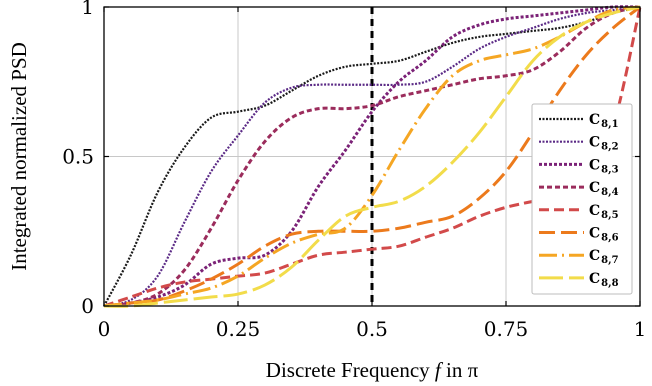 Image resolution: width=652 pixels, height=386 pixels. I want to click on legend-items: C8,1 C8,2 C8,3 C8,4 C8,5 C8,6 C8,7 C8,8, so click(579, 200).